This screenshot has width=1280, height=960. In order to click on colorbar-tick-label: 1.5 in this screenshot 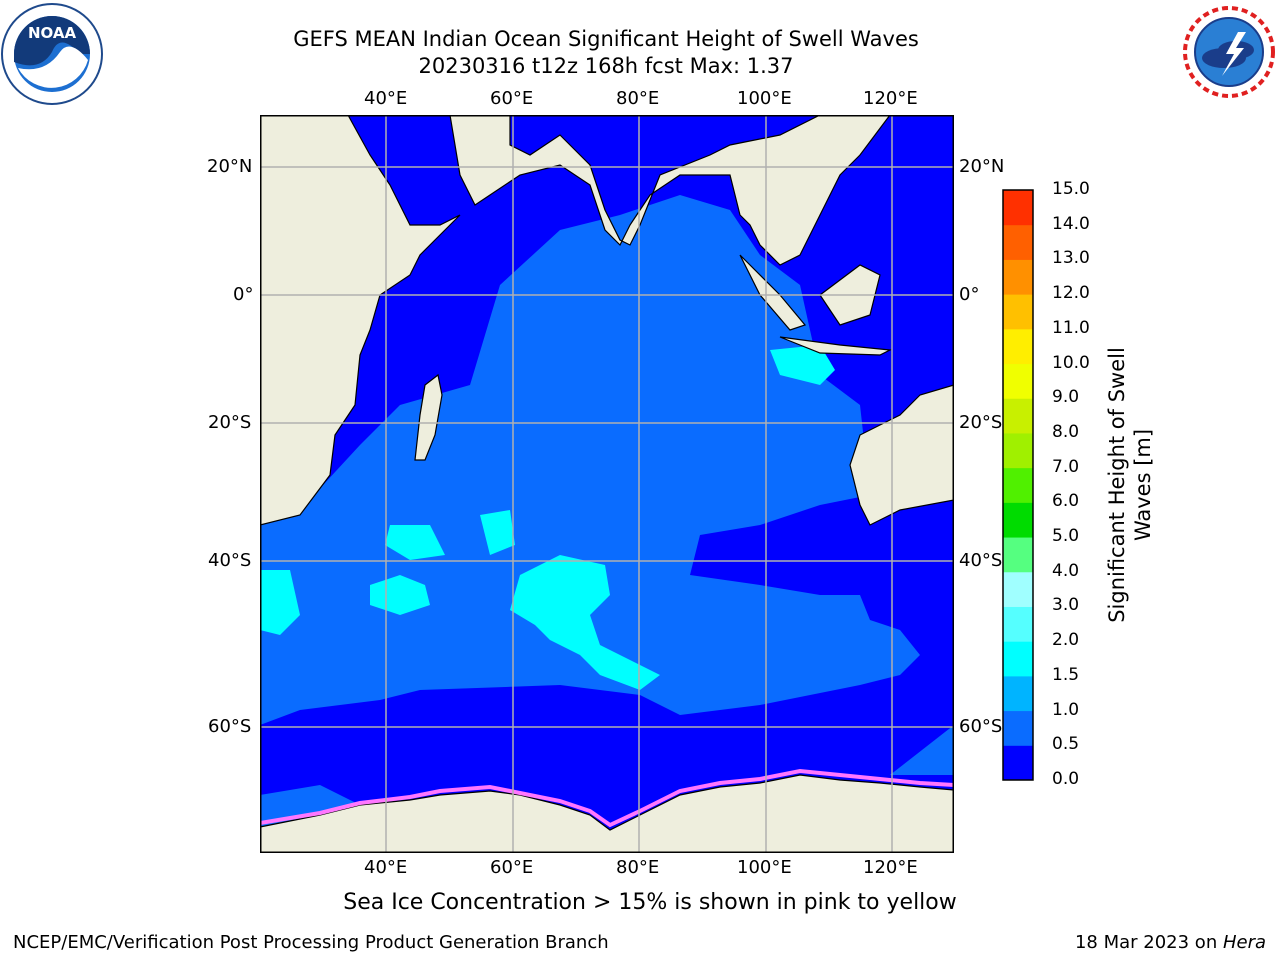, I will do `click(1066, 674)`.